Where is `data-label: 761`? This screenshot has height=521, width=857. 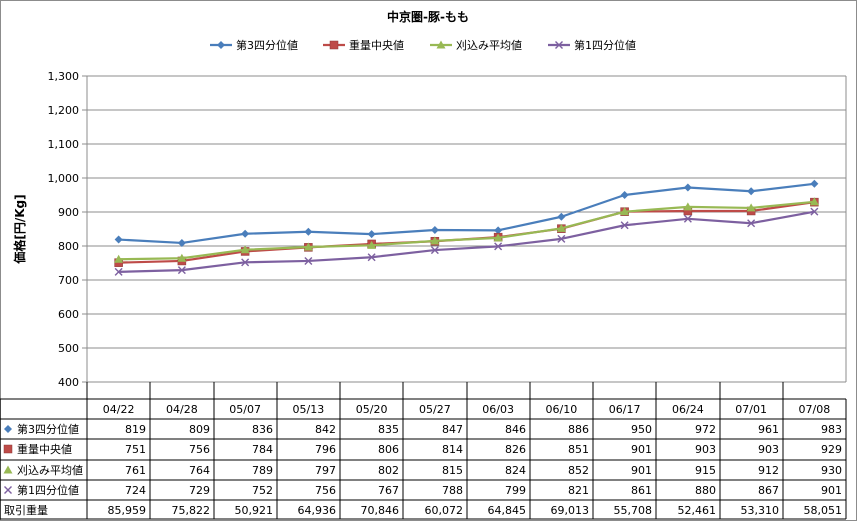
data-label: 761 is located at coordinates (135, 470).